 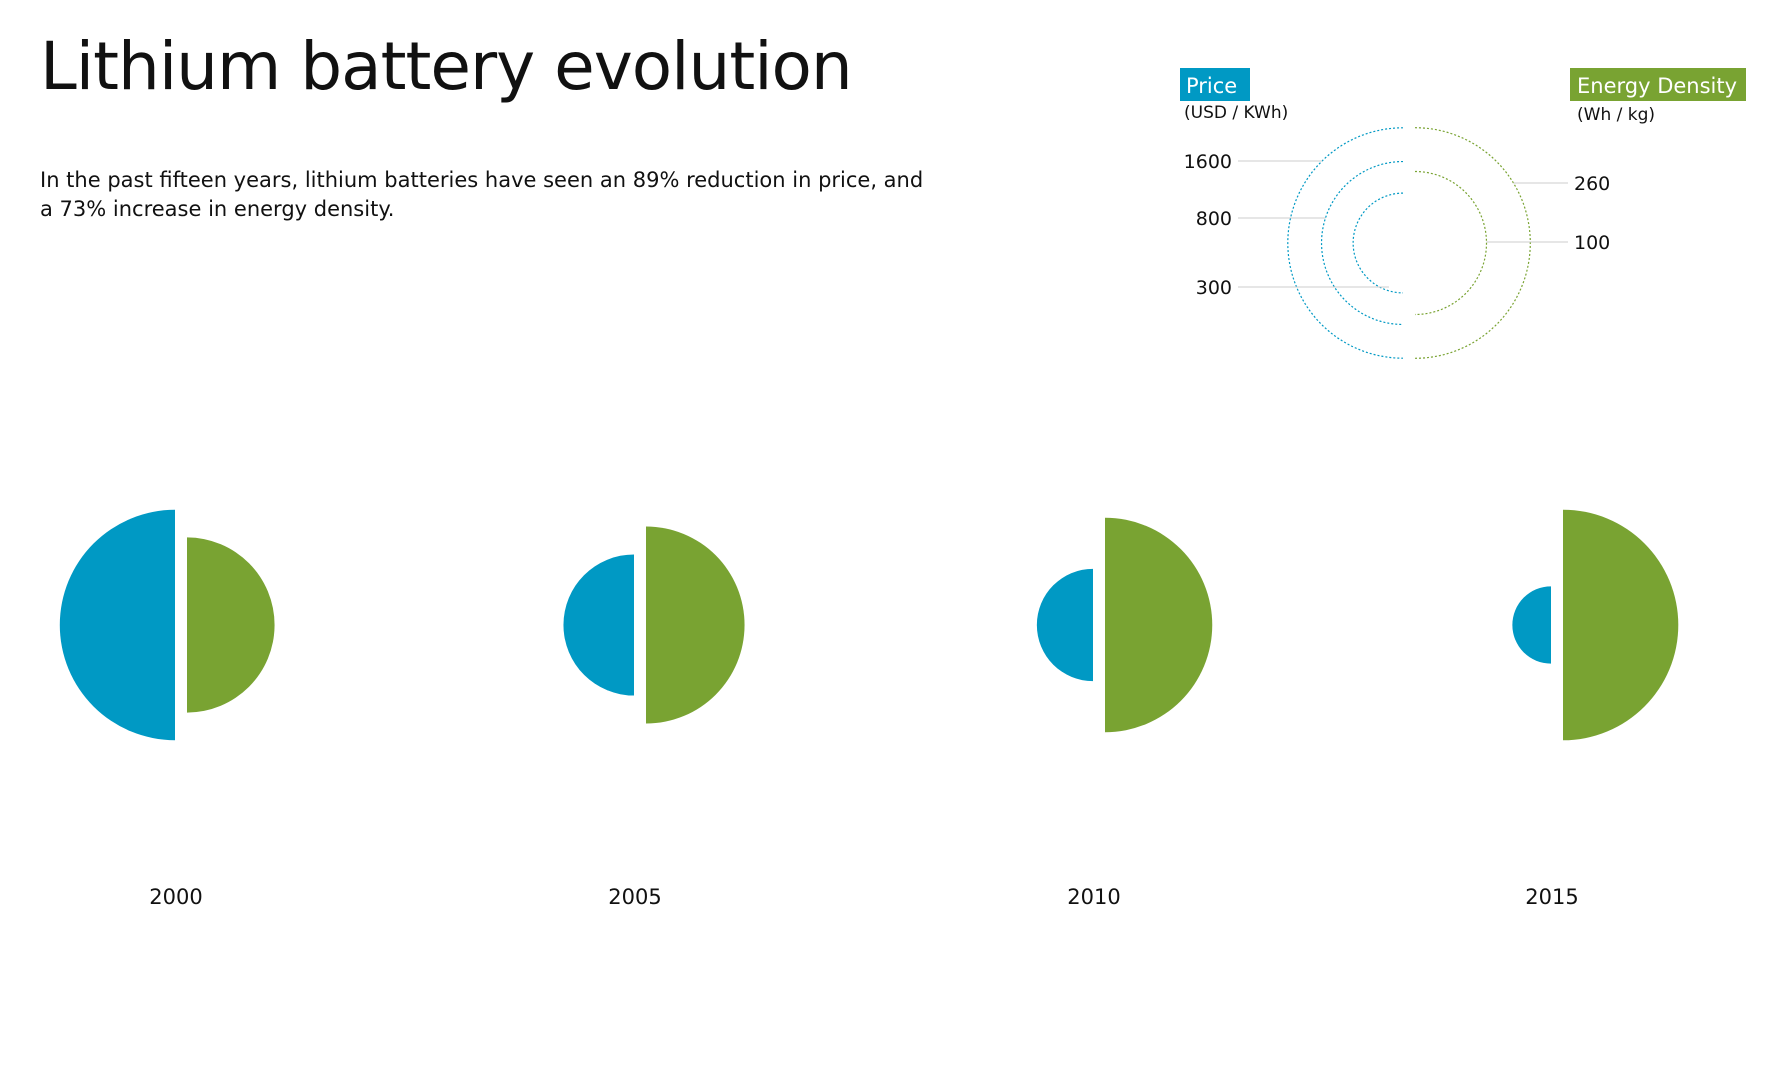 I want to click on year-group-2005: 2005, so click(x=654, y=717).